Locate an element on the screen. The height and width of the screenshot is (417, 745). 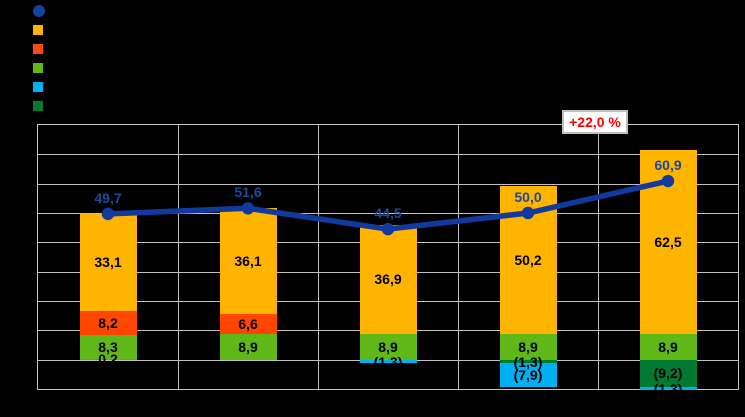
legend-item-line-total-series is located at coordinates (42, 10).